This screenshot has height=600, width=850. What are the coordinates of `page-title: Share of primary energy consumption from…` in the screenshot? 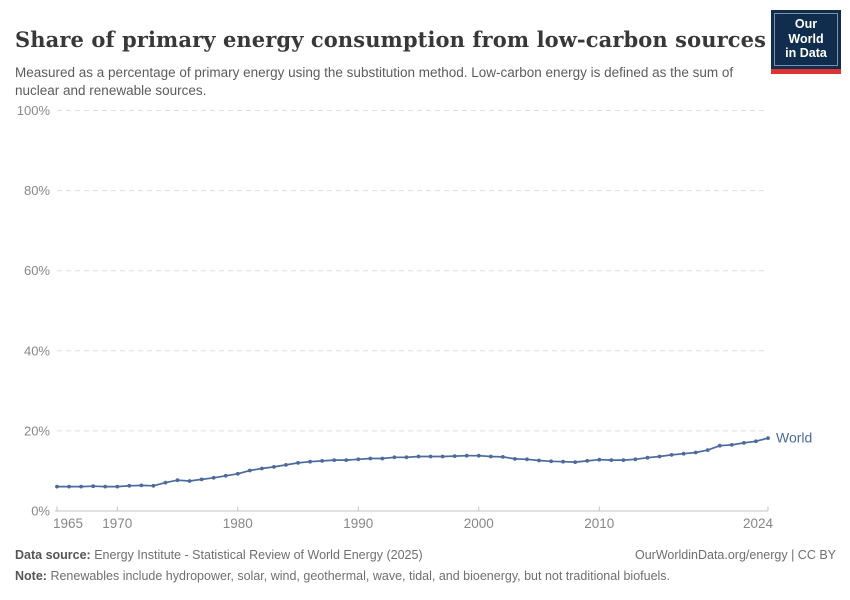 It's located at (390, 40).